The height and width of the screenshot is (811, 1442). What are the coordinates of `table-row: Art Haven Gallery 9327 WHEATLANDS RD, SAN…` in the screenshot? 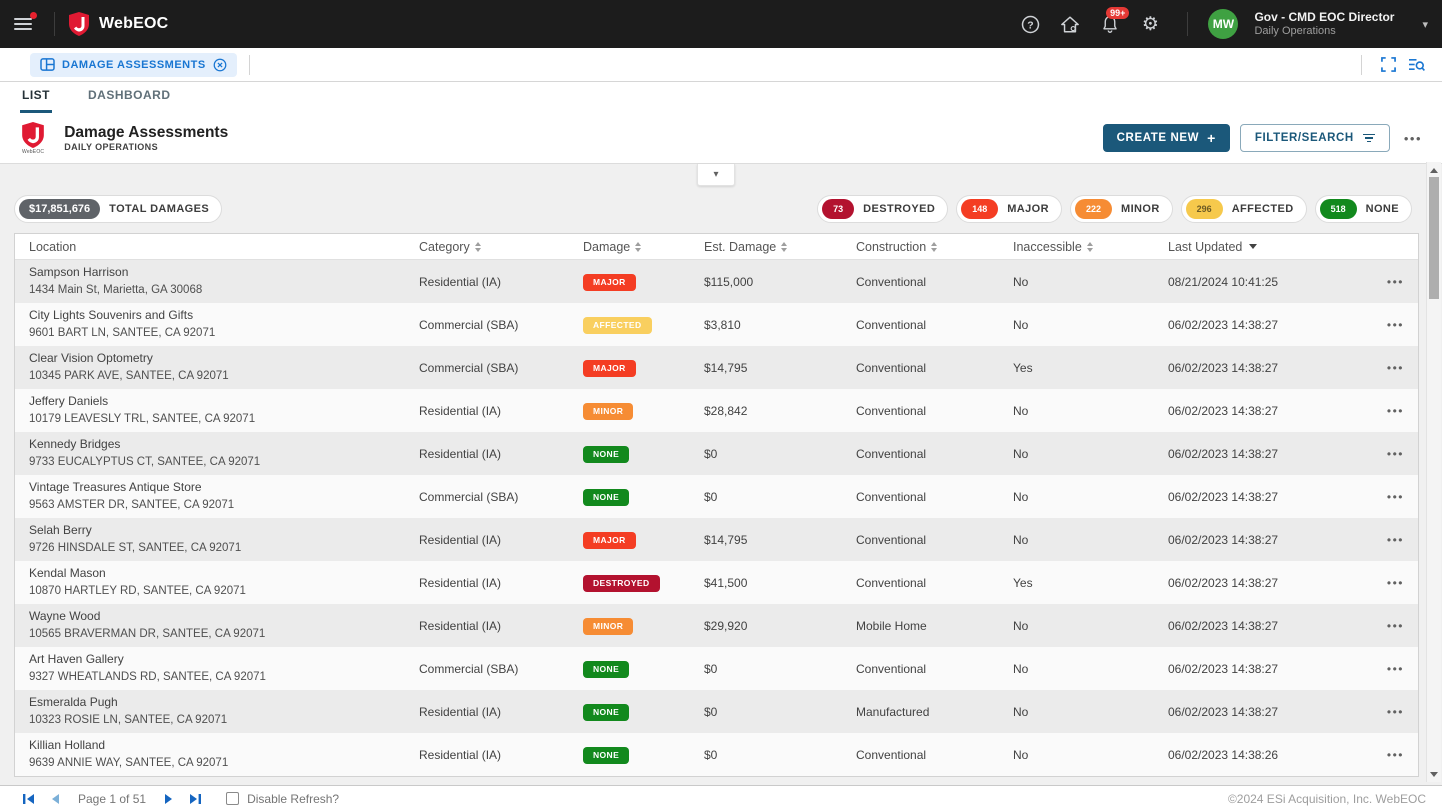 It's located at (716, 668).